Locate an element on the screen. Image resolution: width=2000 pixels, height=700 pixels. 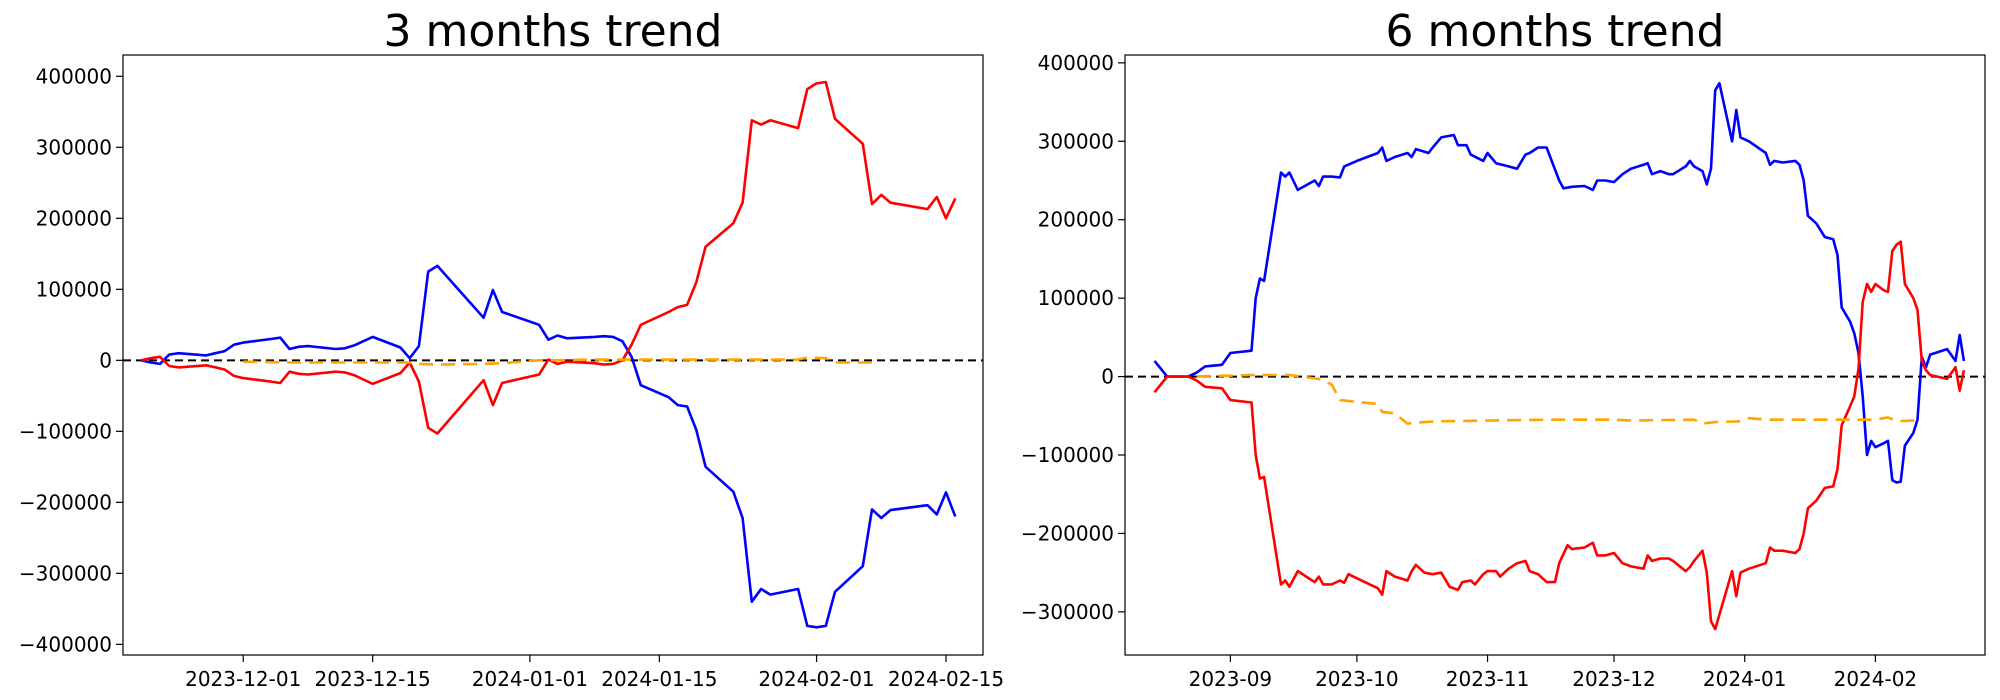
chart-title: 6 months trend is located at coordinates (1555, 31).